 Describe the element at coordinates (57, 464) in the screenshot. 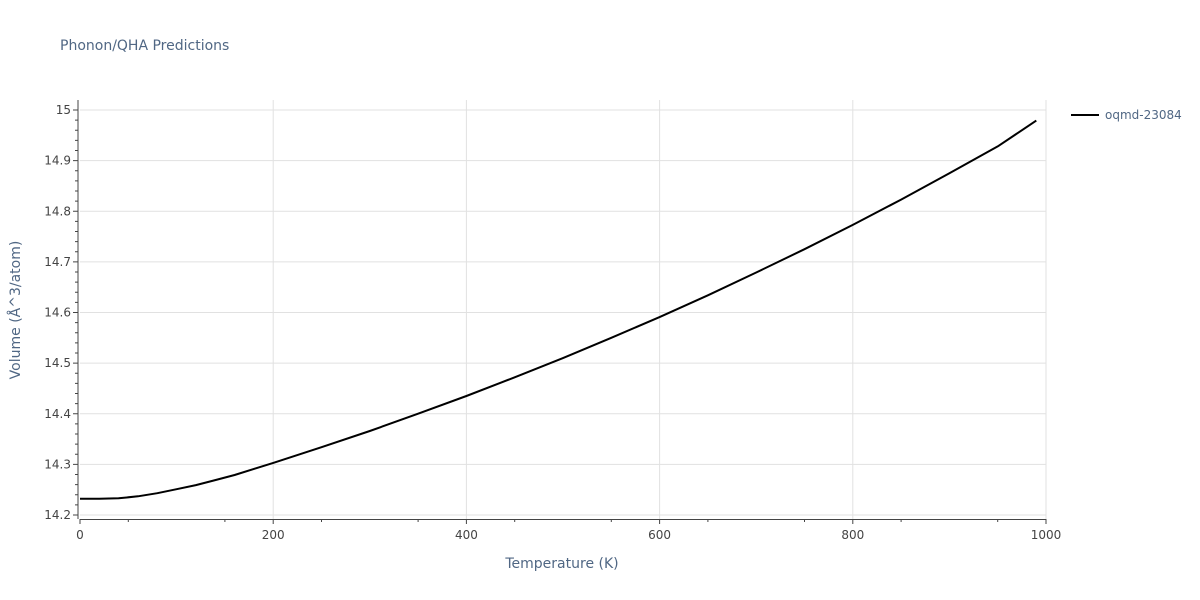

I see `y-tick-label: 14.3` at that location.